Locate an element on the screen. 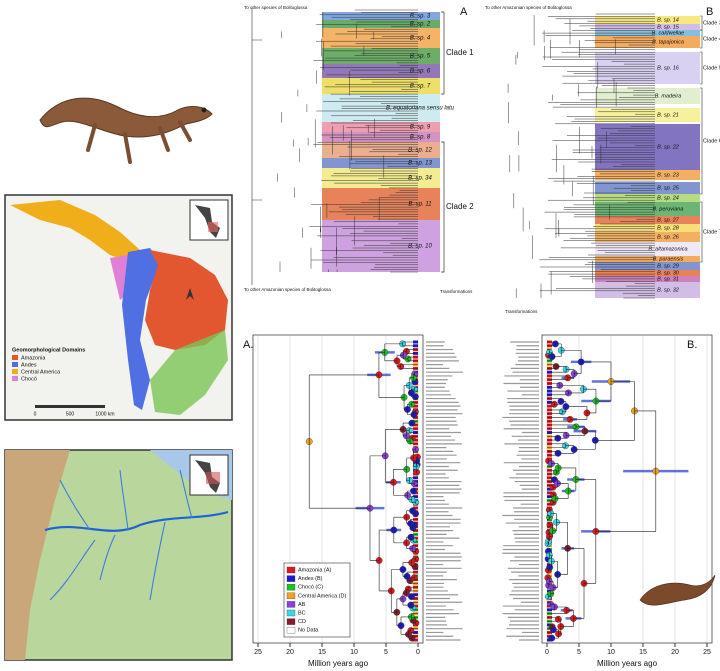  label: B. sp. 27 is located at coordinates (668, 220).